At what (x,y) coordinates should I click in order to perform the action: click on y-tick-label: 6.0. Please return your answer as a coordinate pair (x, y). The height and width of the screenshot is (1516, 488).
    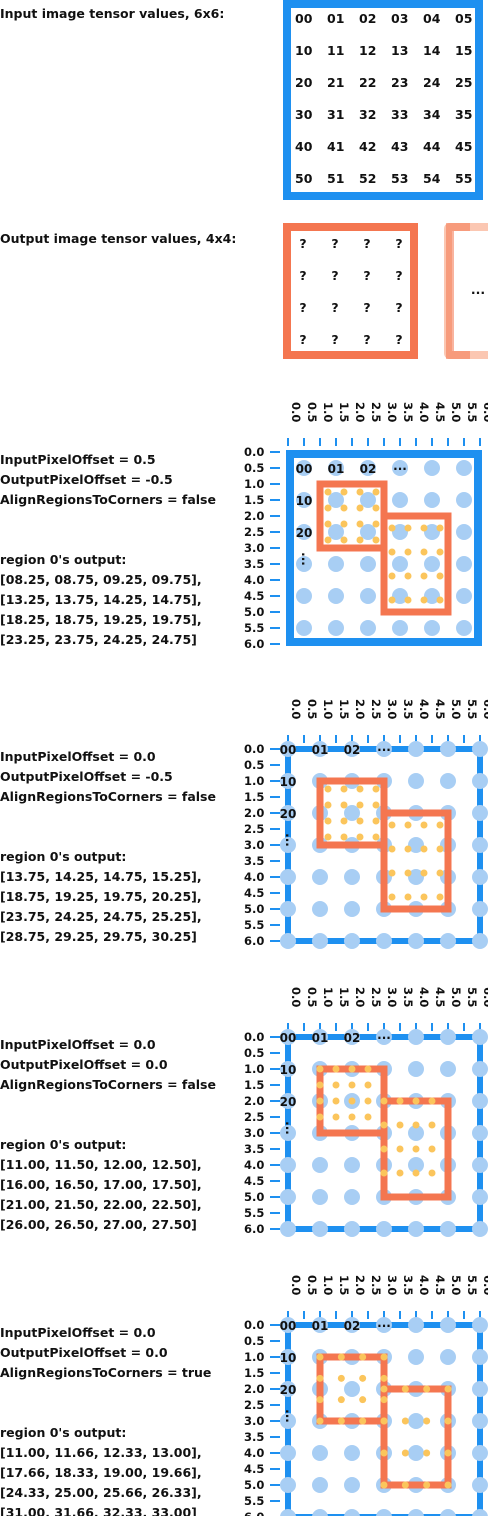
    Looking at the image, I should click on (254, 1229).